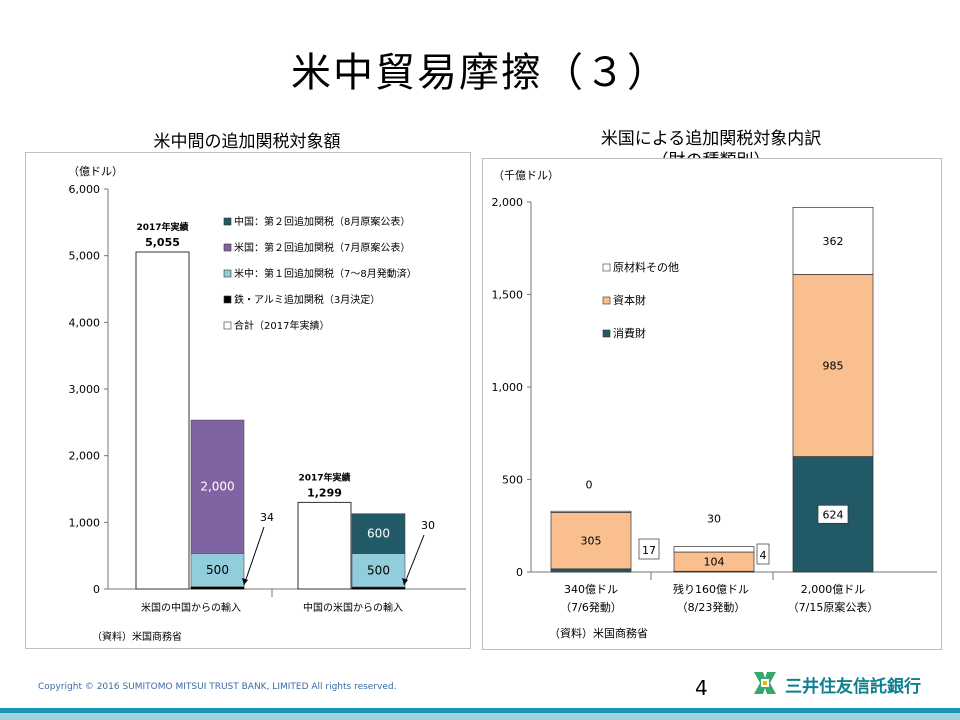  Describe the element at coordinates (191, 607) in the screenshot. I see `x-category-label: 米国の中国からの輸入` at that location.